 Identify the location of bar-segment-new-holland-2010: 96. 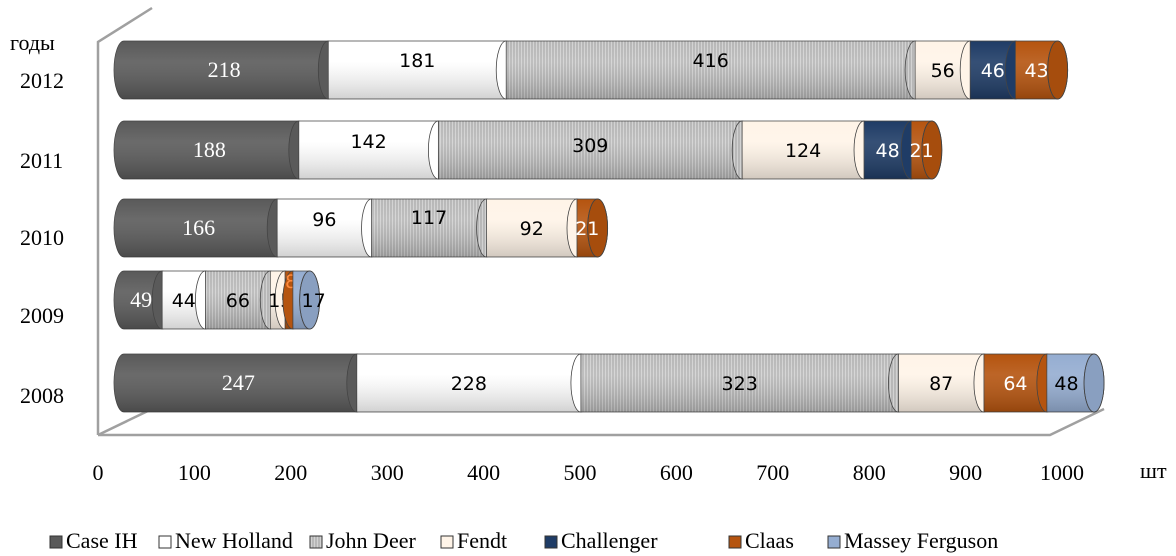
(329, 228).